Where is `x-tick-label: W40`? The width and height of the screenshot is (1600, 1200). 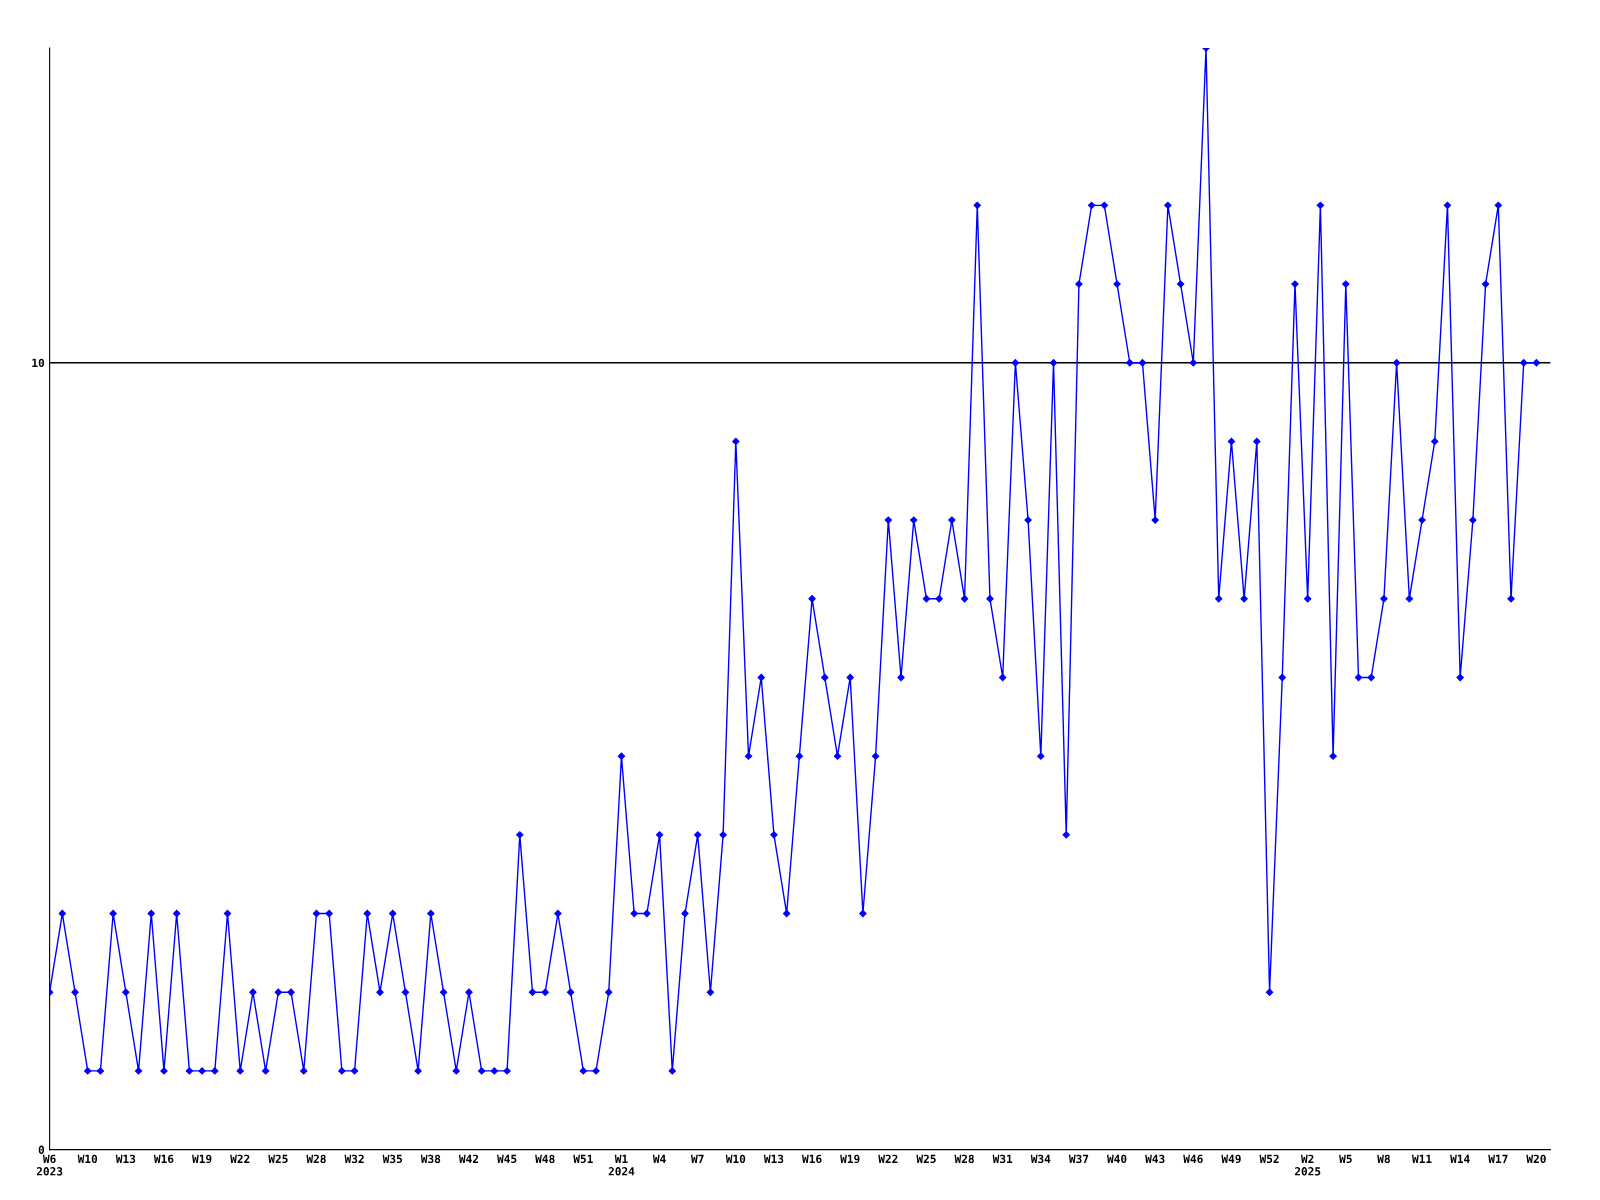
x-tick-label: W40 is located at coordinates (1117, 1159).